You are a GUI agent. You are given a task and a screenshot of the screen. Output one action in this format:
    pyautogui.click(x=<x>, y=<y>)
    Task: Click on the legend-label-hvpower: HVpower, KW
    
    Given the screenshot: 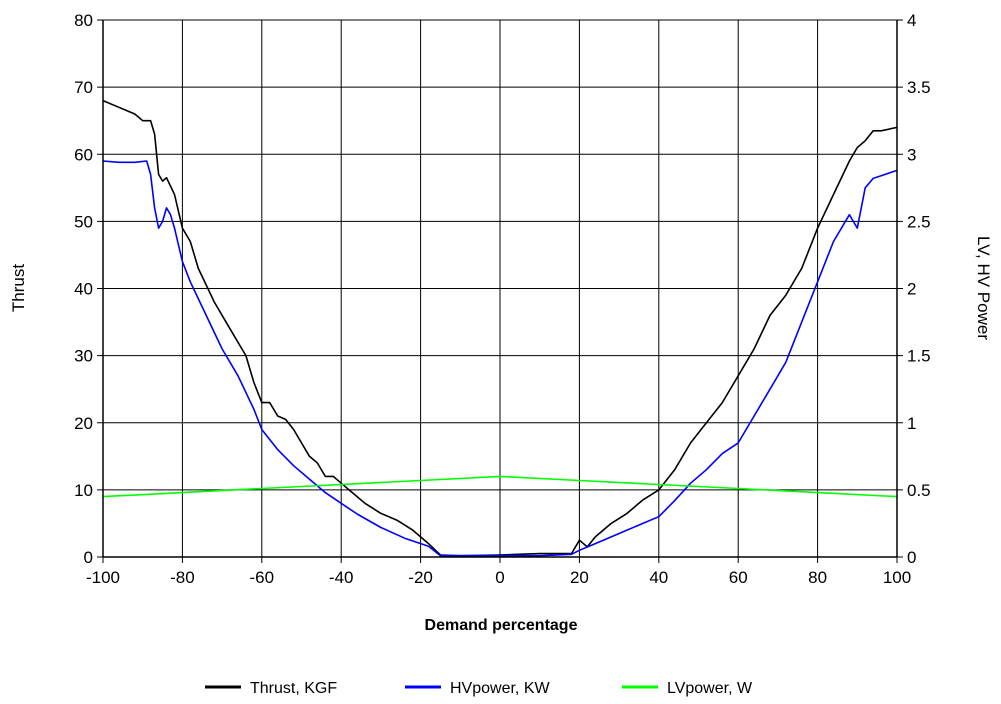 What is the action you would take?
    pyautogui.click(x=500, y=688)
    